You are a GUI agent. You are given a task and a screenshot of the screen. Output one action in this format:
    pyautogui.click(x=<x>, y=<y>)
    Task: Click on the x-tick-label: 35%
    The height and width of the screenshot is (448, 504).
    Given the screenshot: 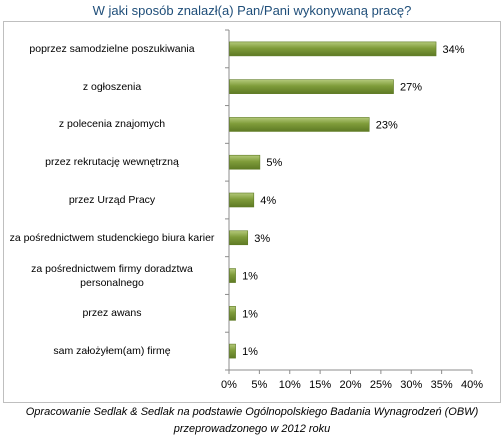 What is the action you would take?
    pyautogui.click(x=442, y=385)
    